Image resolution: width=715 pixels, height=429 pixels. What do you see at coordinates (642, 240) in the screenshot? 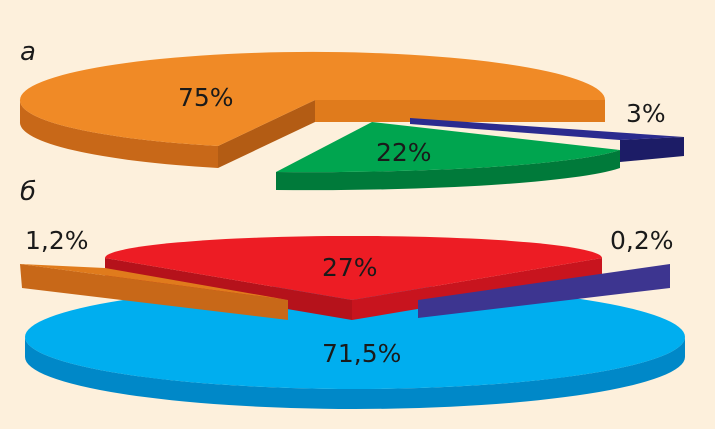
I see `label-b-0-2: 0,2%` at bounding box center [642, 240].